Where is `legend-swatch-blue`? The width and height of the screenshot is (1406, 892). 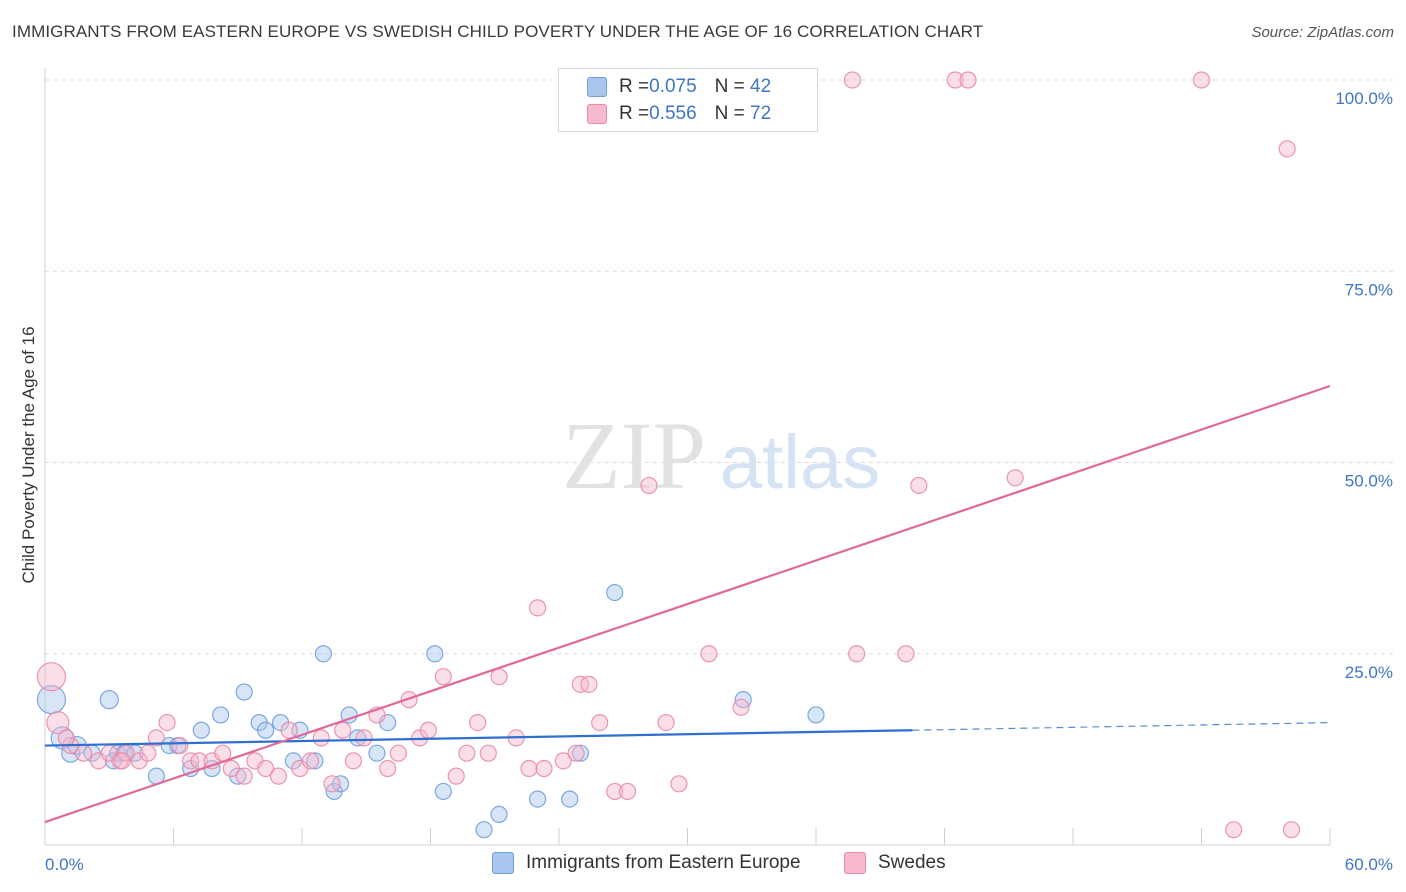 legend-swatch-blue is located at coordinates (597, 87).